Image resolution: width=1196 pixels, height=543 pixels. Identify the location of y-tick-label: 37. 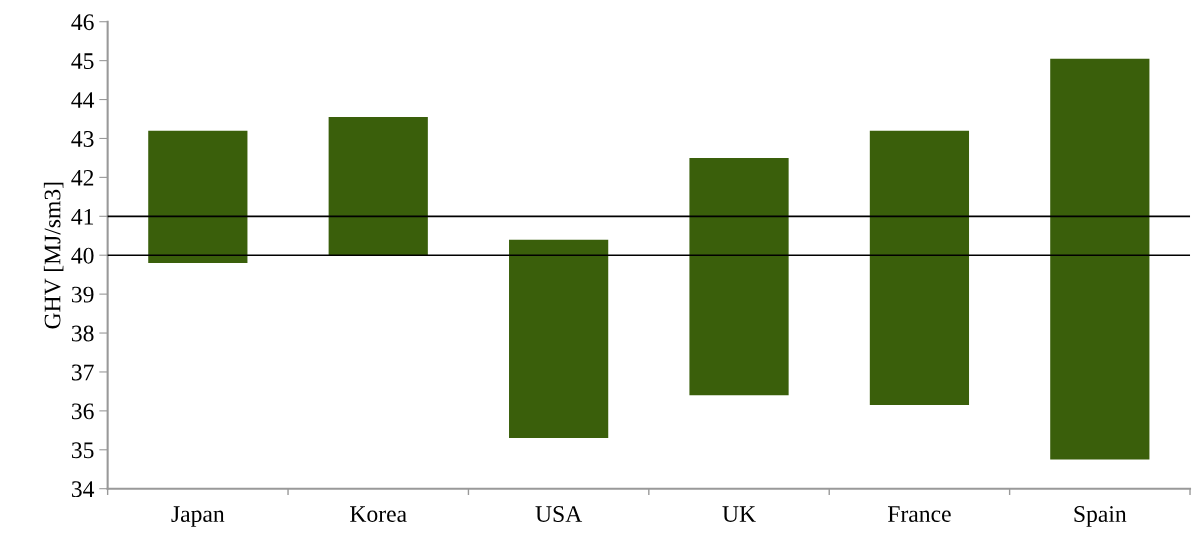
(82, 372).